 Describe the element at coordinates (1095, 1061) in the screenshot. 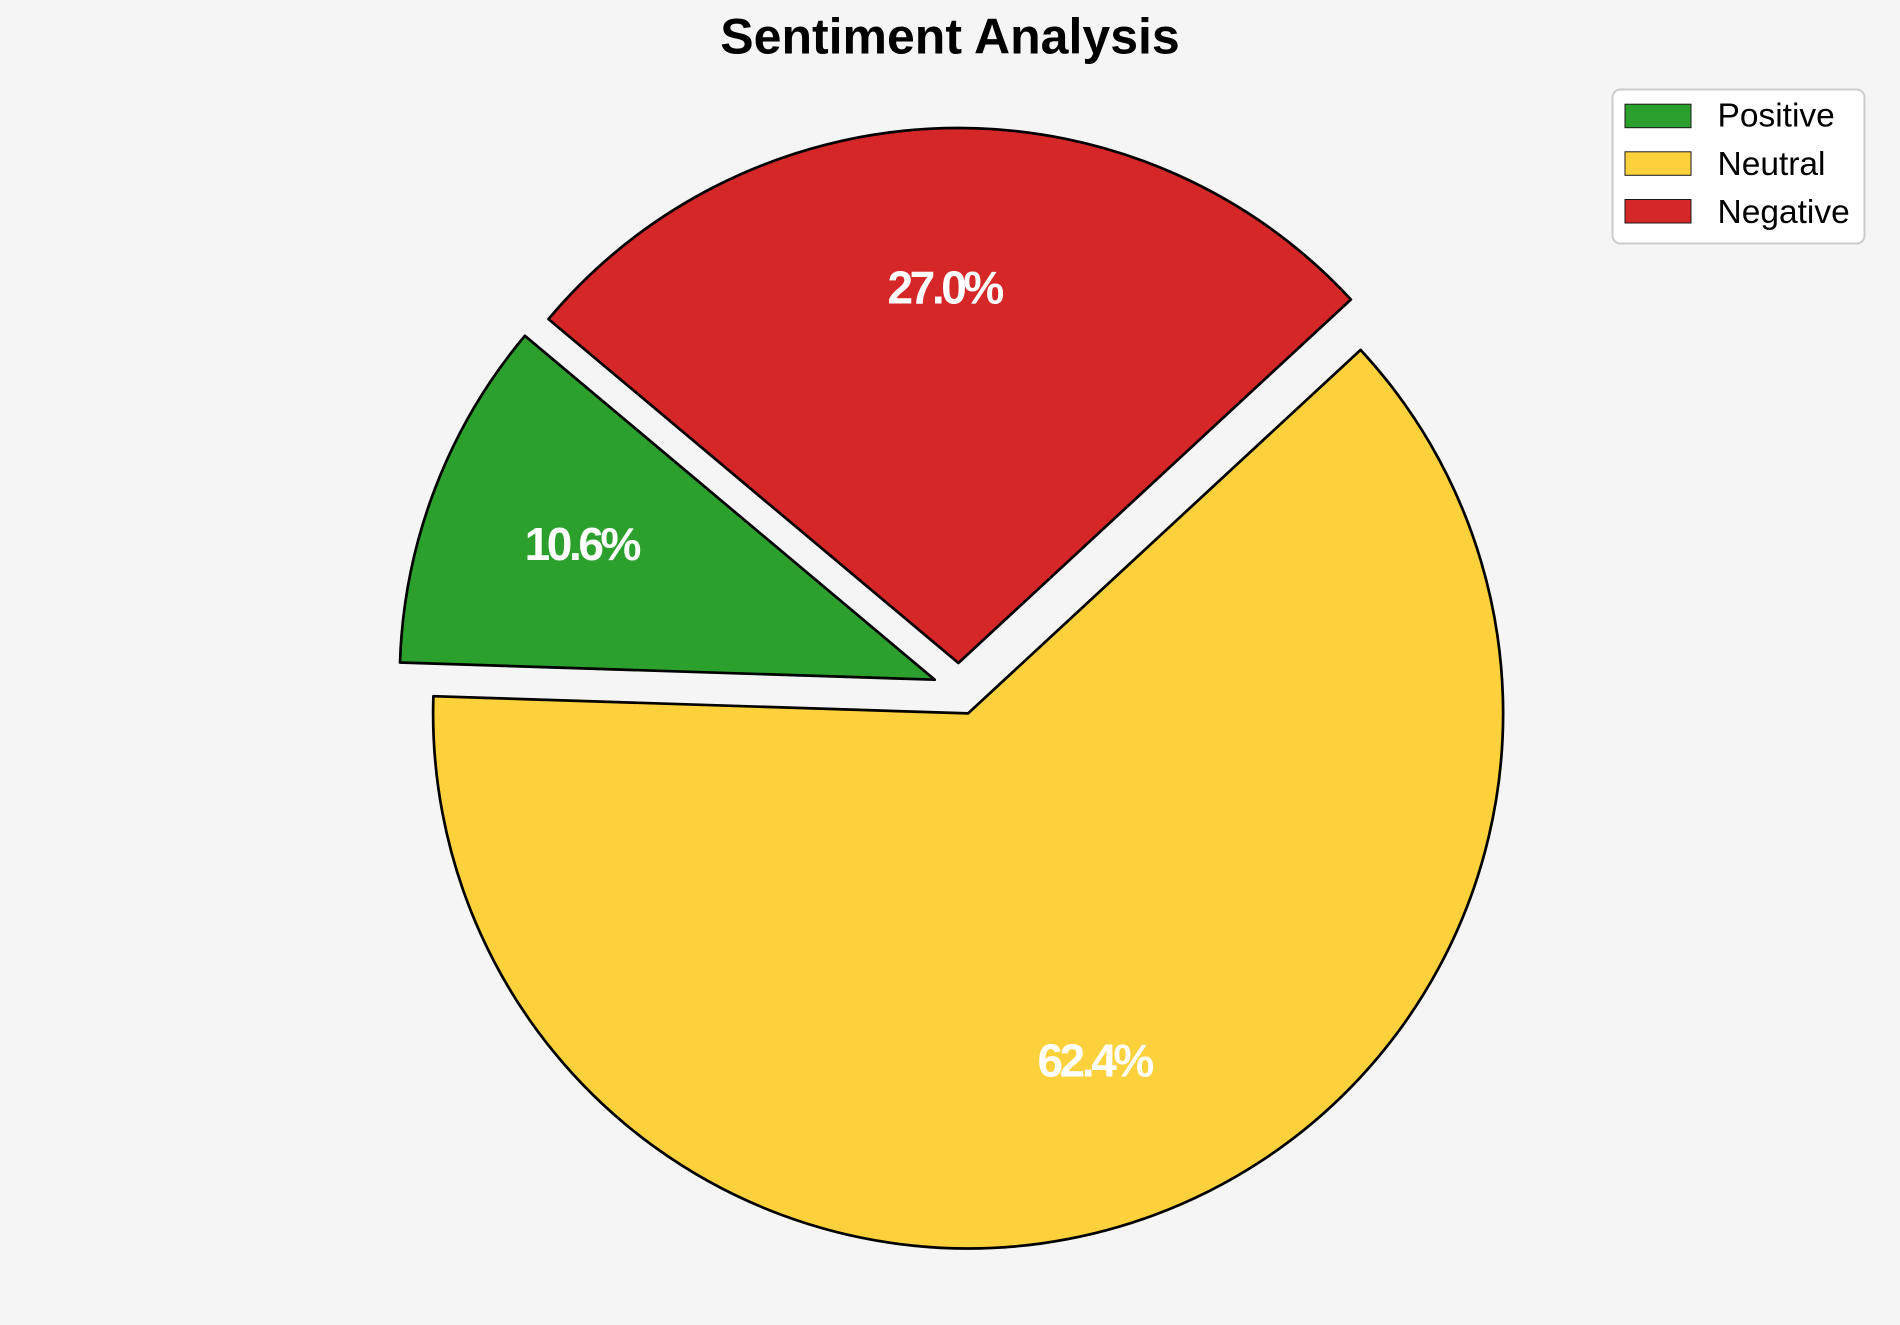

I see `svg-text: 62.4%` at that location.